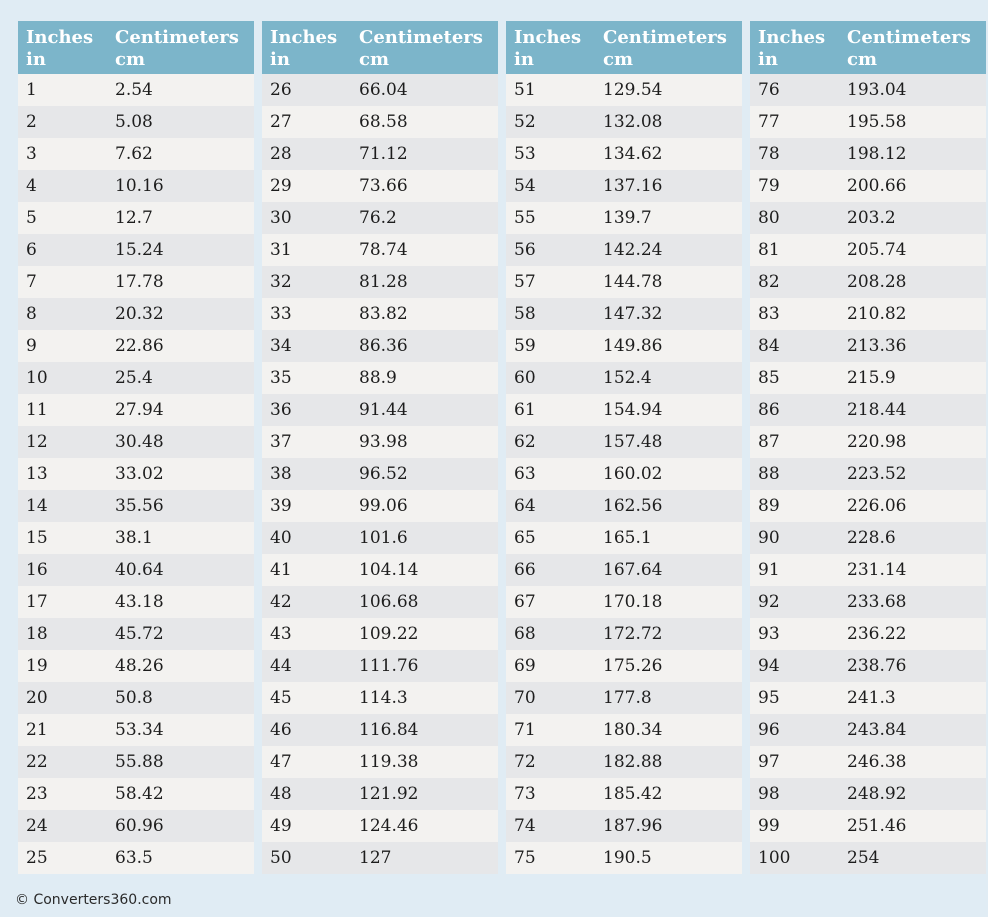  Describe the element at coordinates (769, 410) in the screenshot. I see `inches-value: 86` at that location.